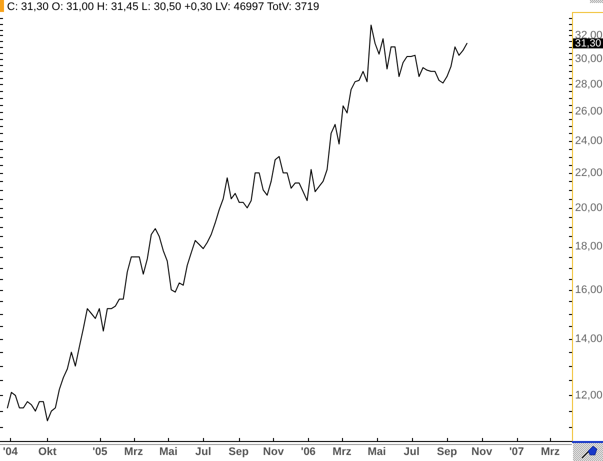 The width and height of the screenshot is (603, 461). I want to click on annotation: 31,30, so click(588, 43).